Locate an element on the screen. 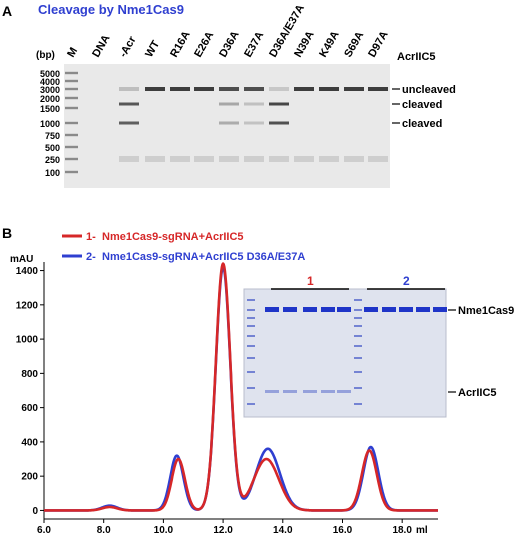 The width and height of the screenshot is (520, 536). y-ticks: 0 200 400 600 800 1000 1200 1400 is located at coordinates (30, 391).